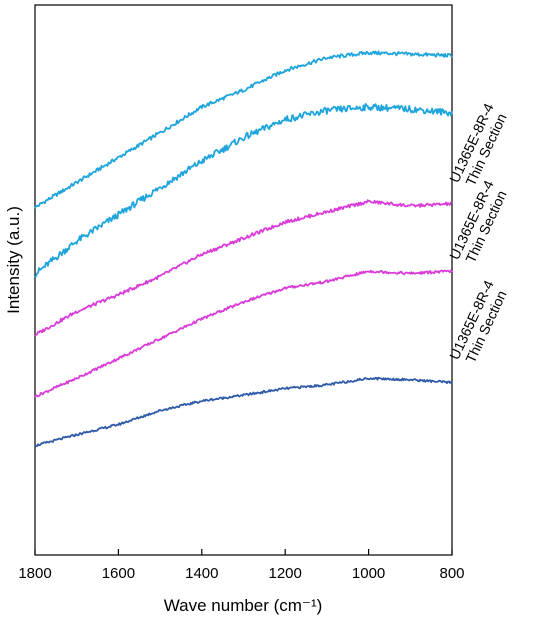 The height and width of the screenshot is (618, 554). I want to click on x-tick-label: 1000, so click(368, 573).